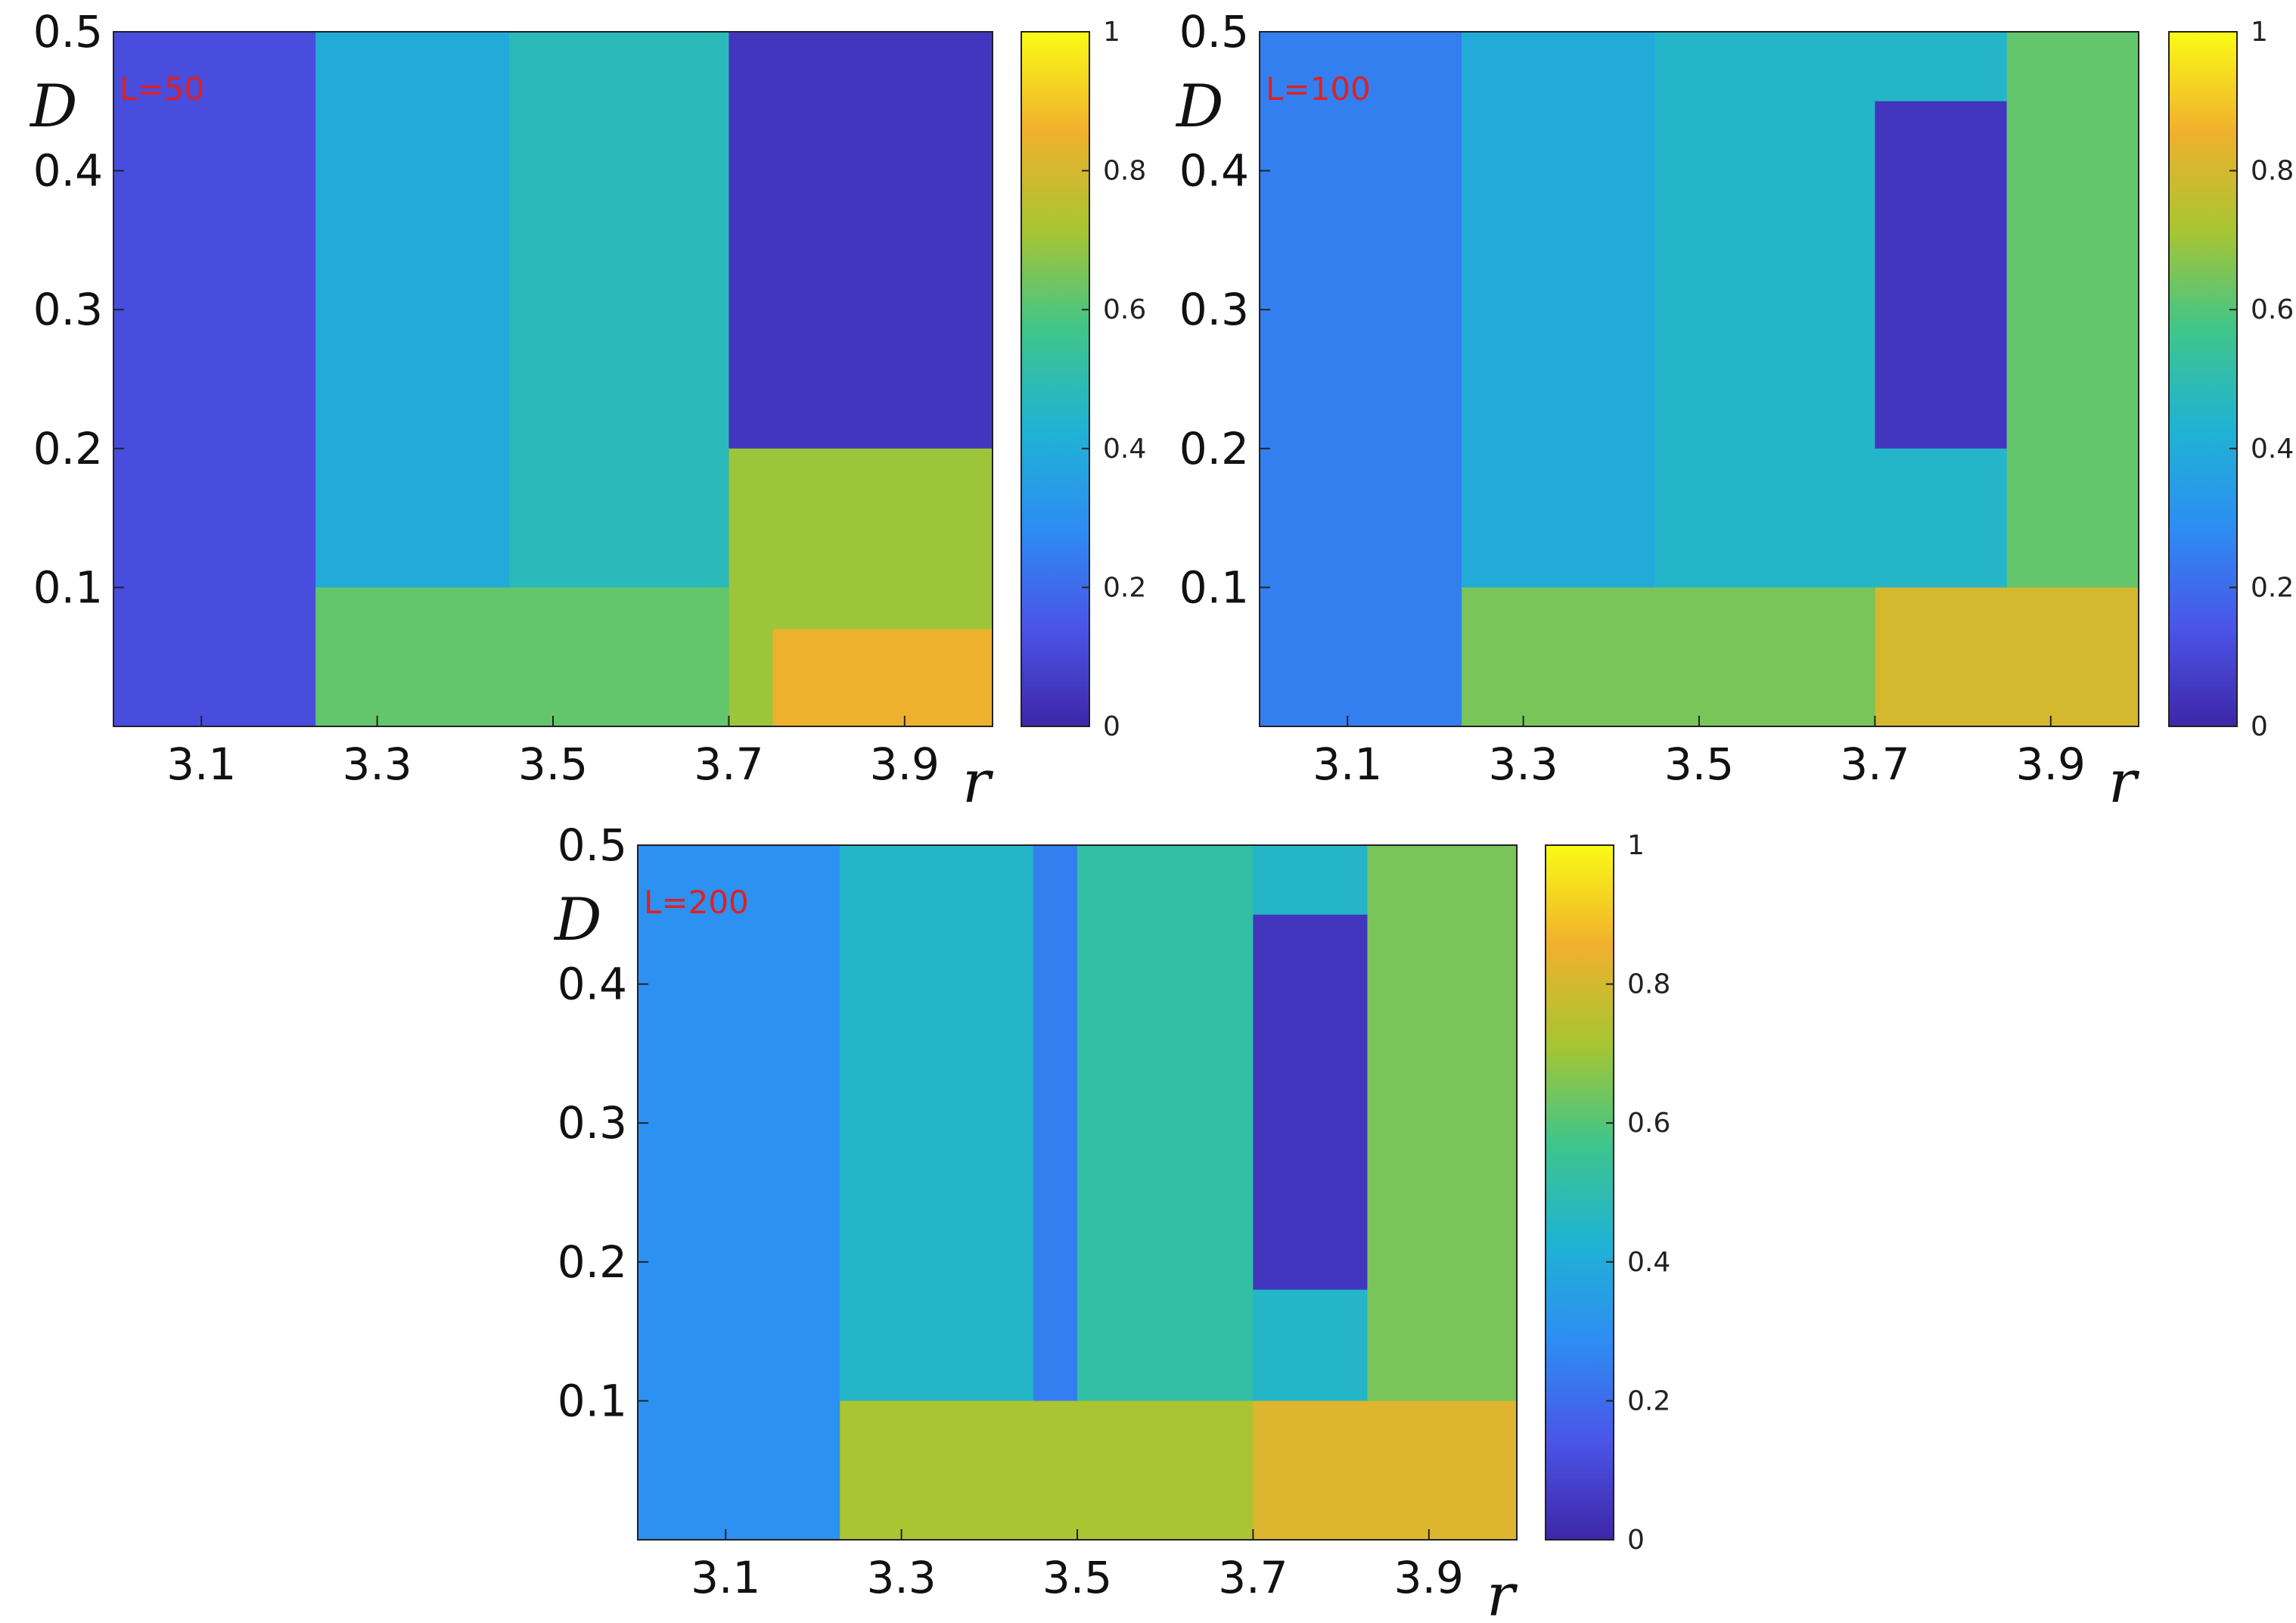 The image size is (2296, 1623). Describe the element at coordinates (162, 89) in the screenshot. I see `panel-label: L=50` at that location.